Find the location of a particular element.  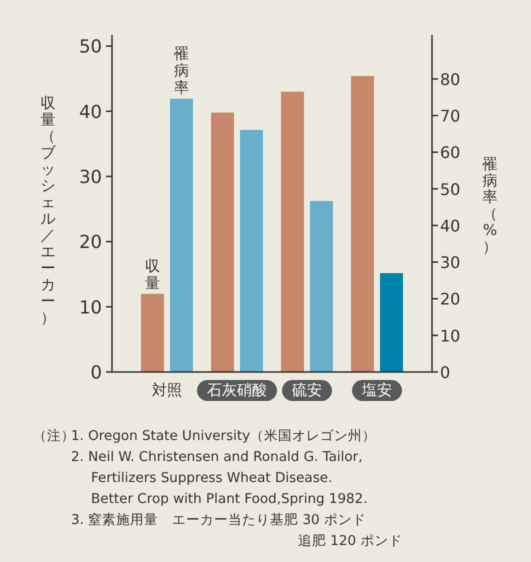

y2-tick-label: 40 is located at coordinates (450, 226).